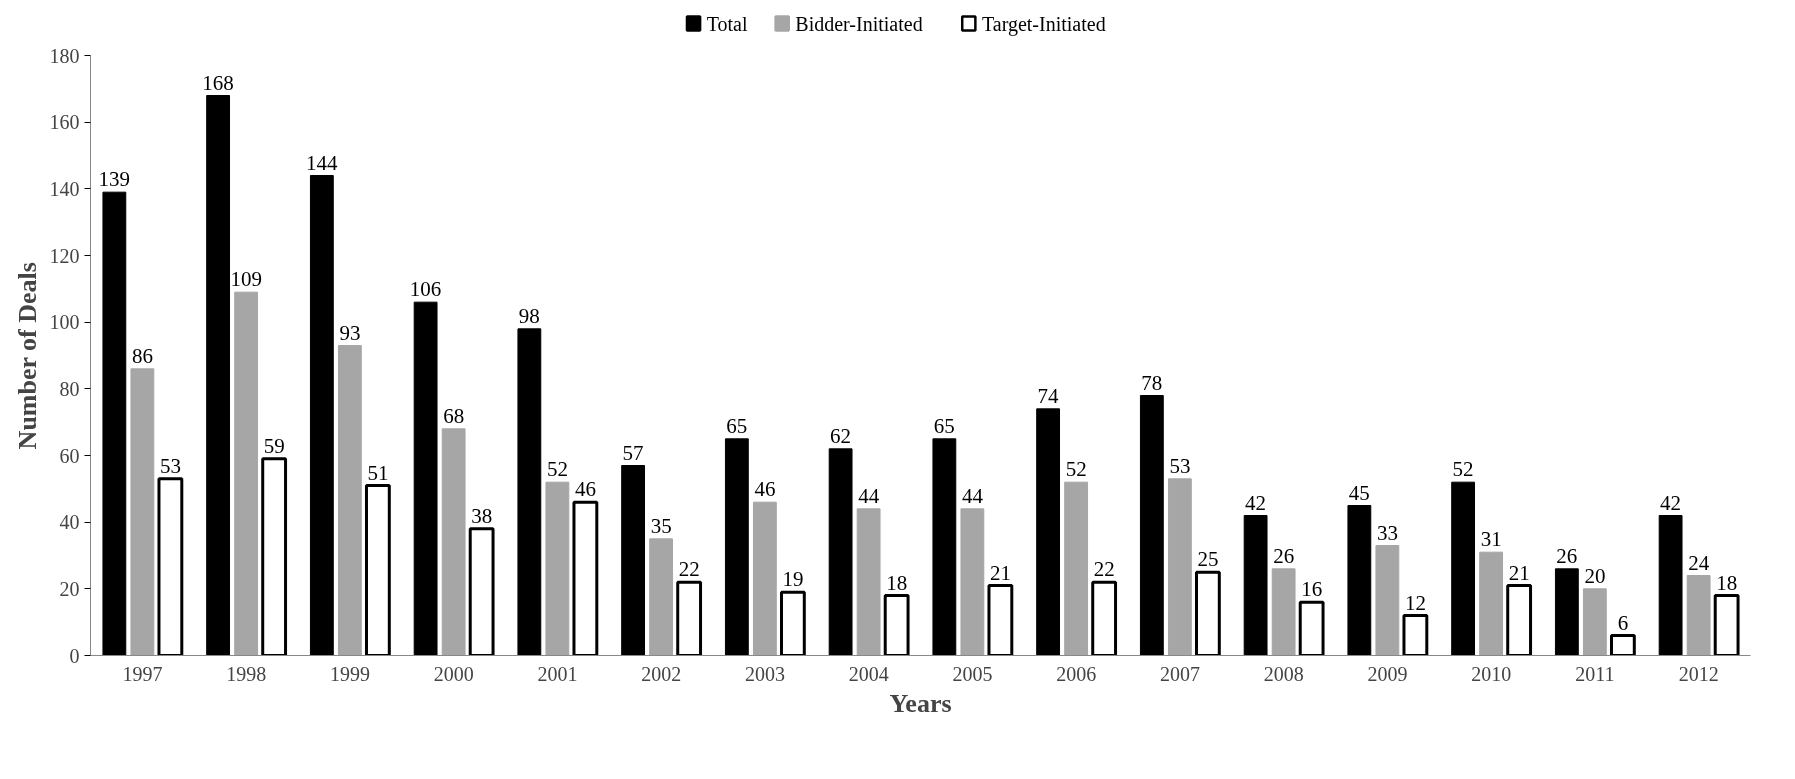 The height and width of the screenshot is (779, 1795). I want to click on data-label: 109, so click(246, 279).